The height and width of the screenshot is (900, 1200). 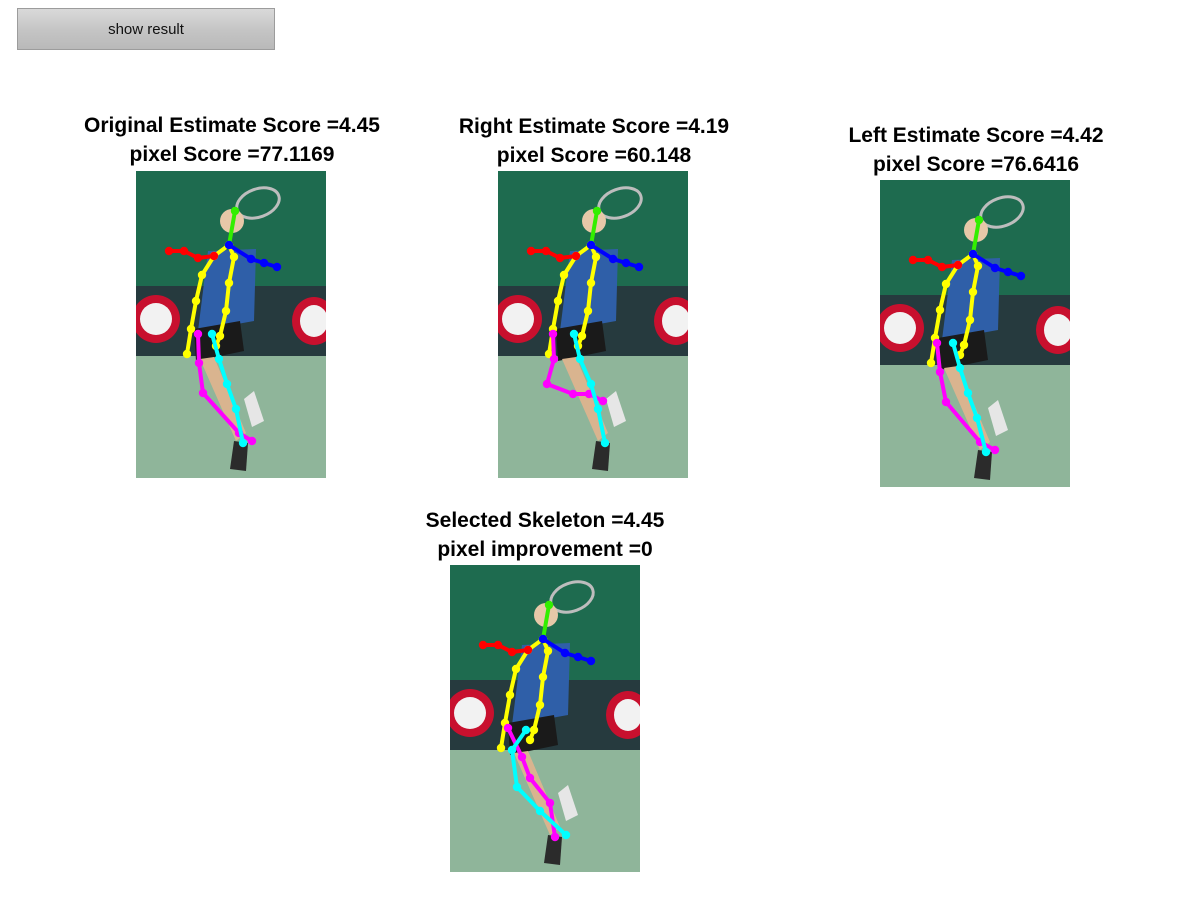 I want to click on right-pixel-score-label: pixel Score =60.148, so click(x=594, y=155).